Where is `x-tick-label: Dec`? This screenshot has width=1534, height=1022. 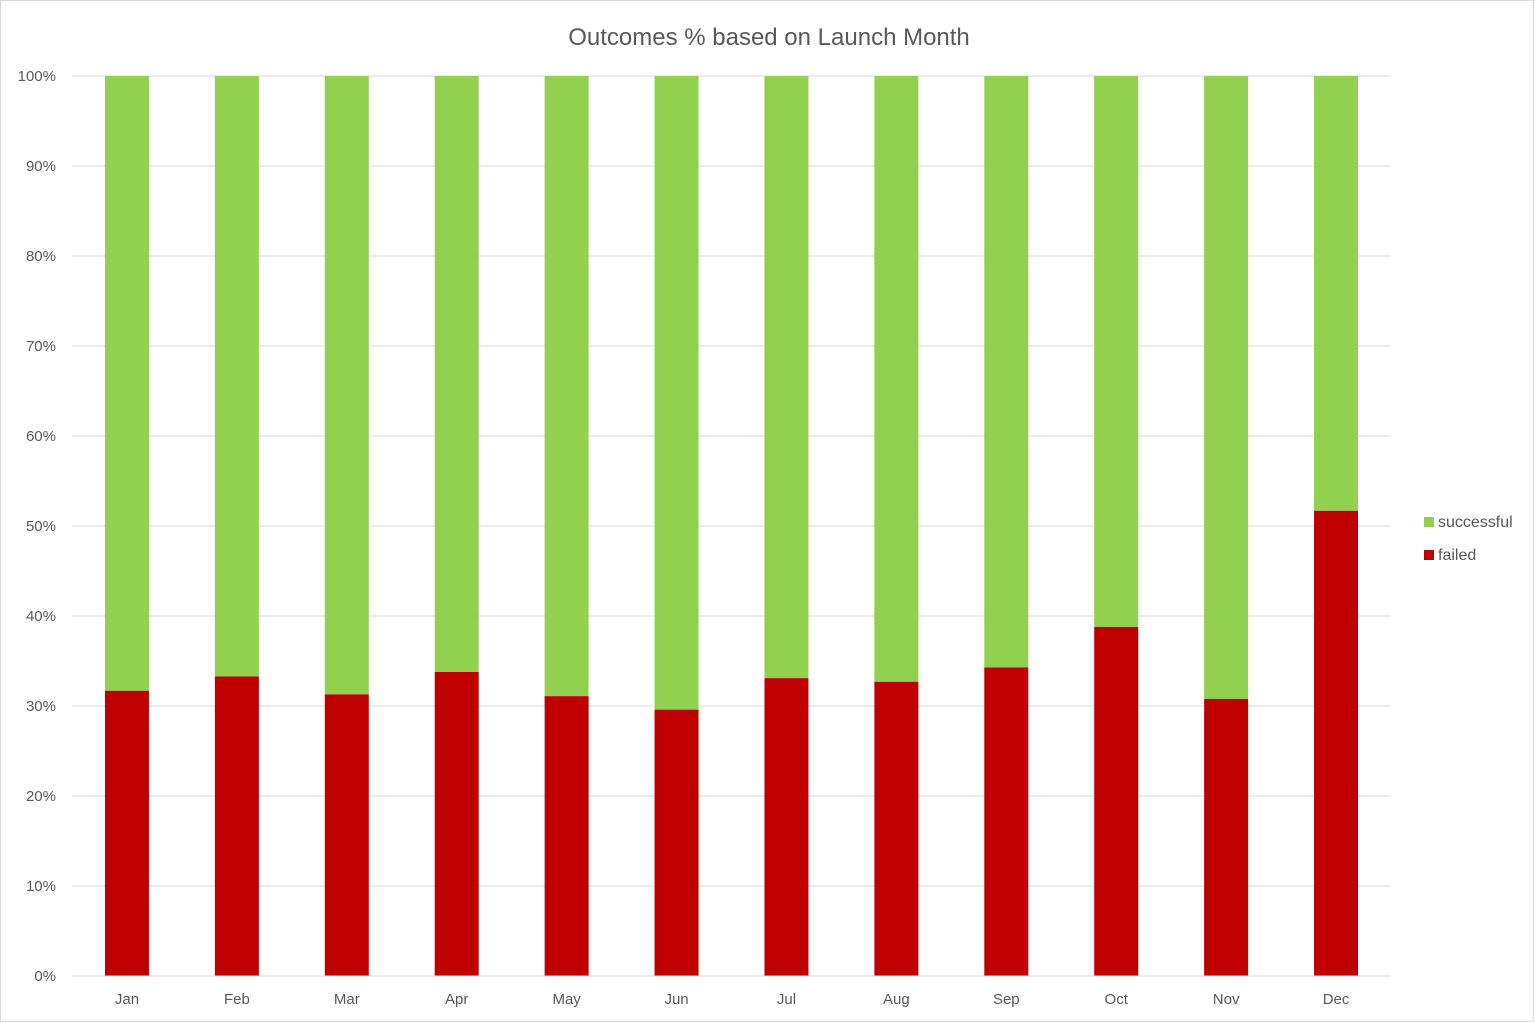 x-tick-label: Dec is located at coordinates (1336, 999).